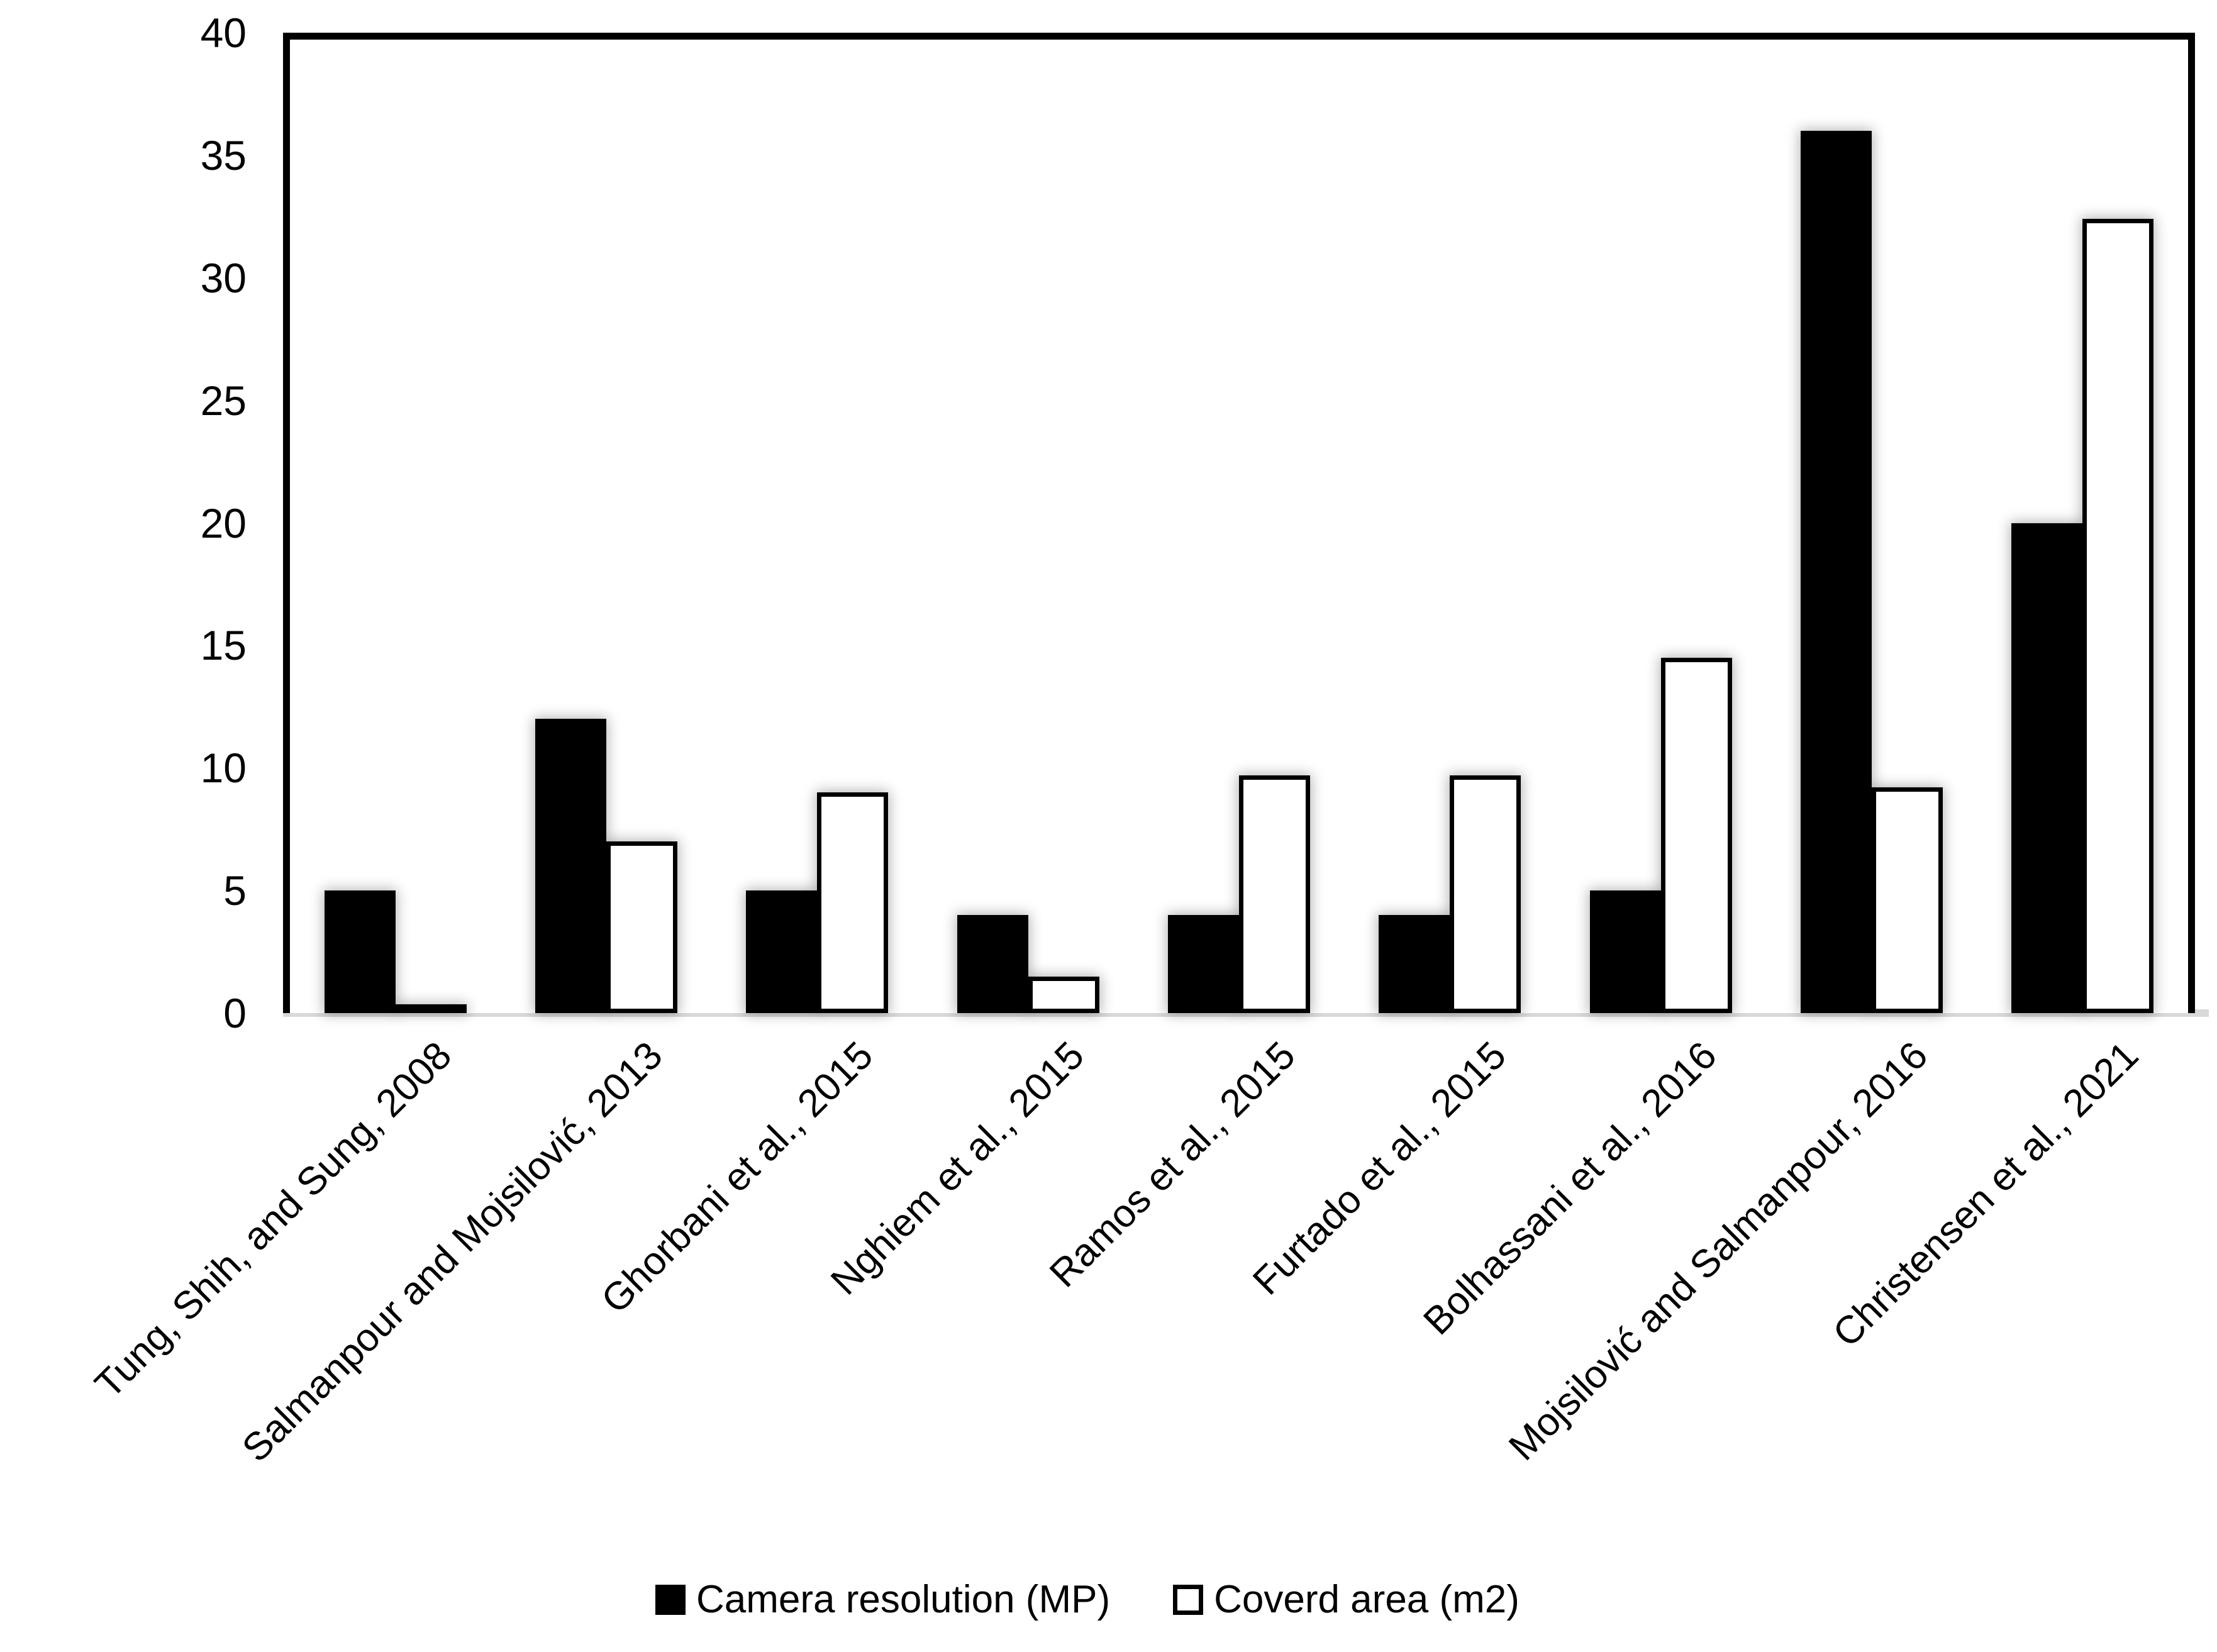 The width and height of the screenshot is (2217, 1652). I want to click on y-tick-label: 30, so click(223, 277).